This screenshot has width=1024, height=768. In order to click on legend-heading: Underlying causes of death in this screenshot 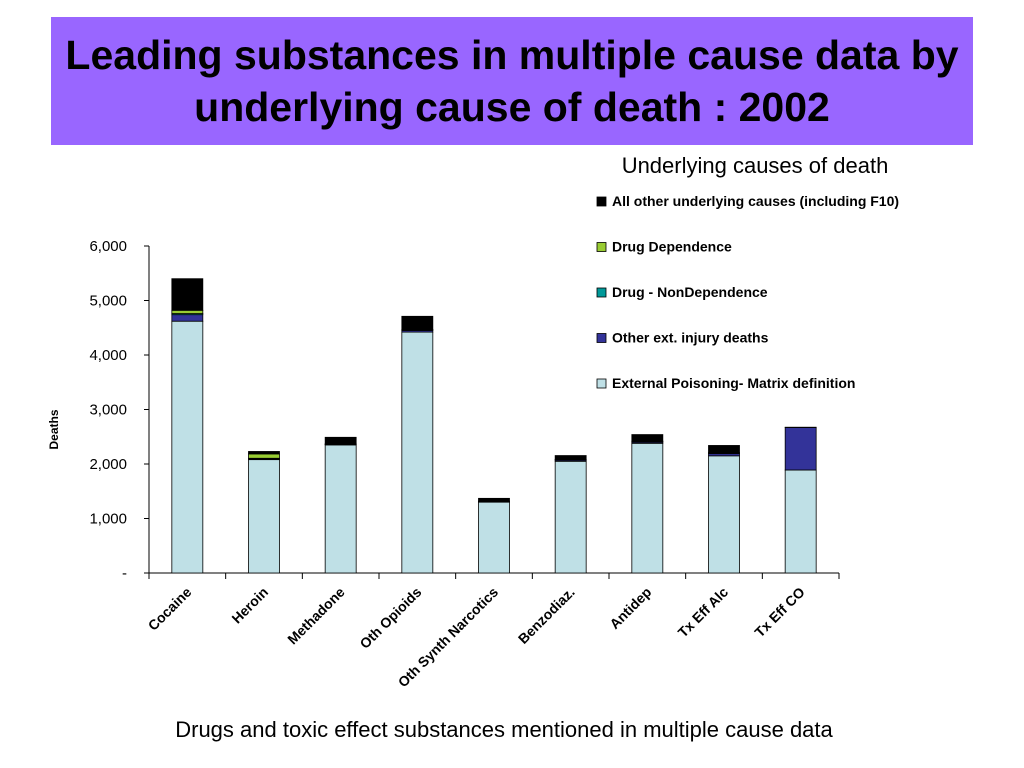, I will do `click(755, 165)`.